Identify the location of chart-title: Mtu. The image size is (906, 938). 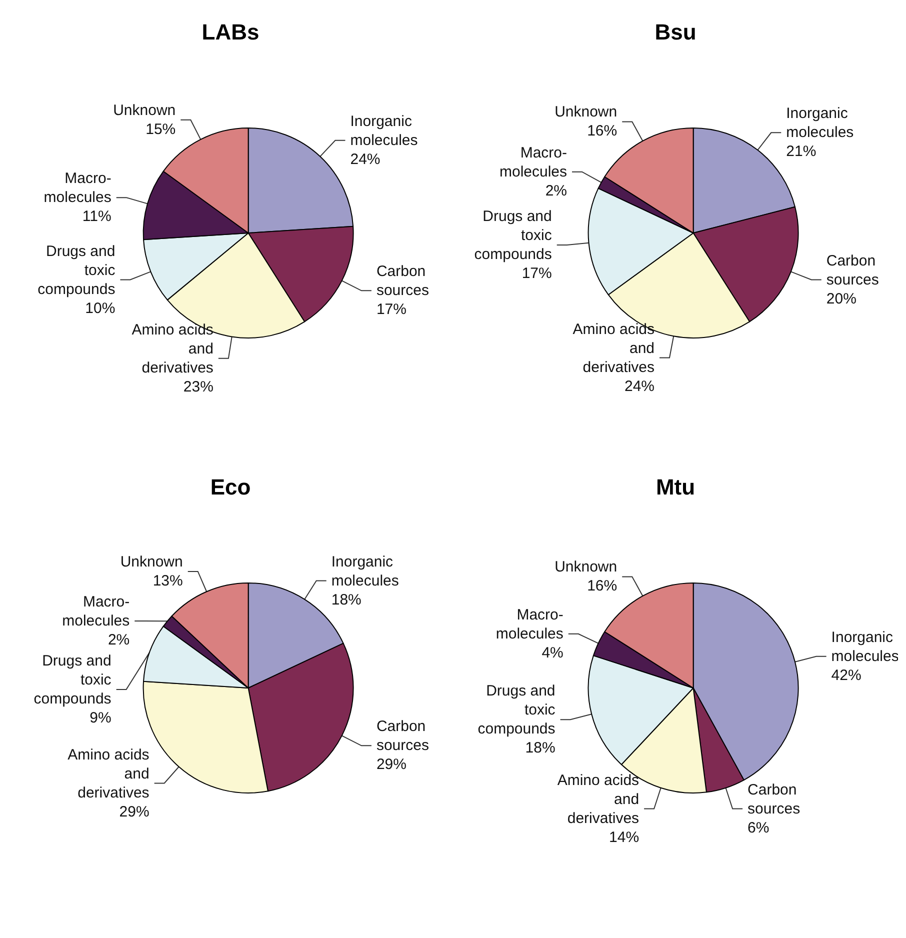
(676, 487).